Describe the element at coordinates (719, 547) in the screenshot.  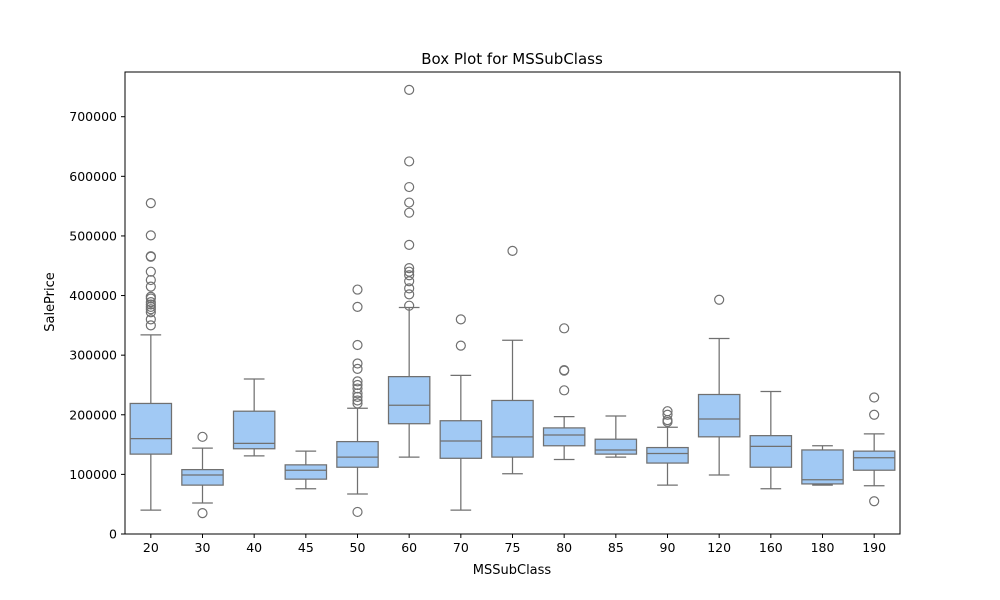
I see `x-tick-label: 120` at that location.